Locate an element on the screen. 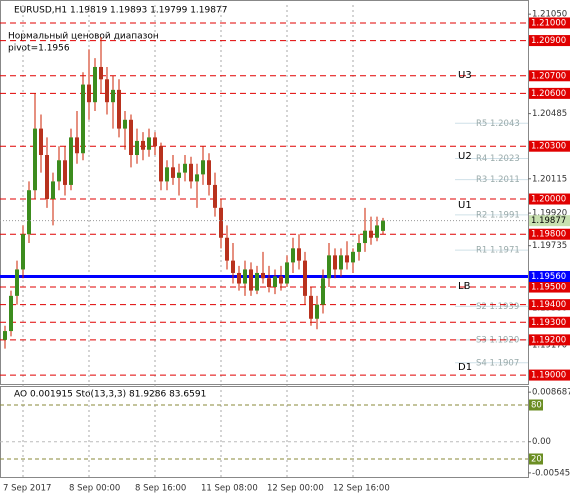 The height and width of the screenshot is (498, 570). pivot-label: 1.19560 is located at coordinates (548, 277).